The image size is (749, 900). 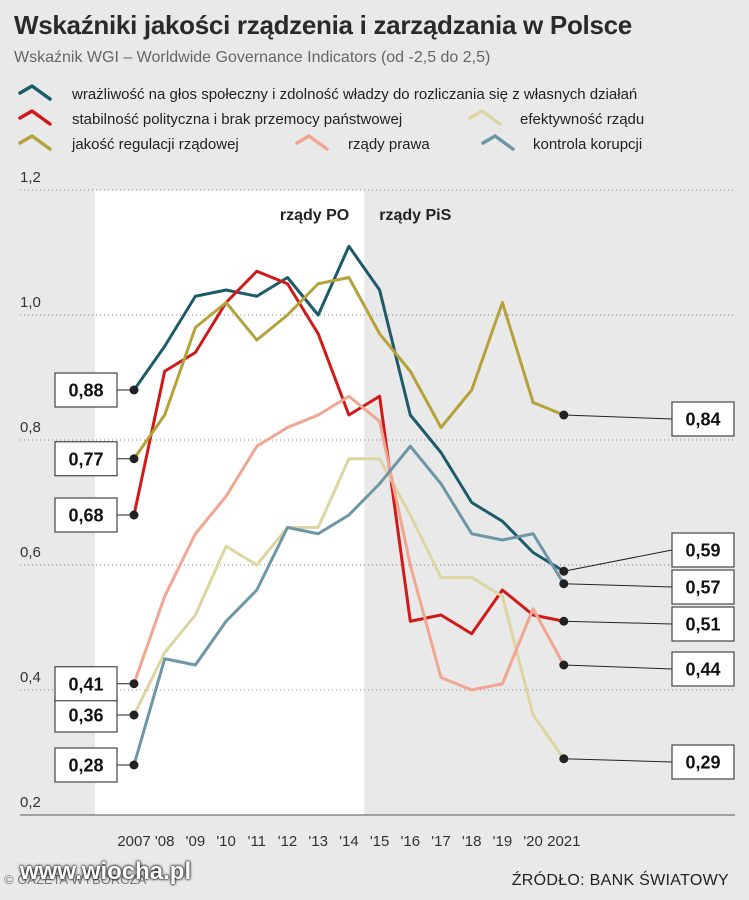 What do you see at coordinates (389, 144) in the screenshot?
I see `legend-label: rządy prawa` at bounding box center [389, 144].